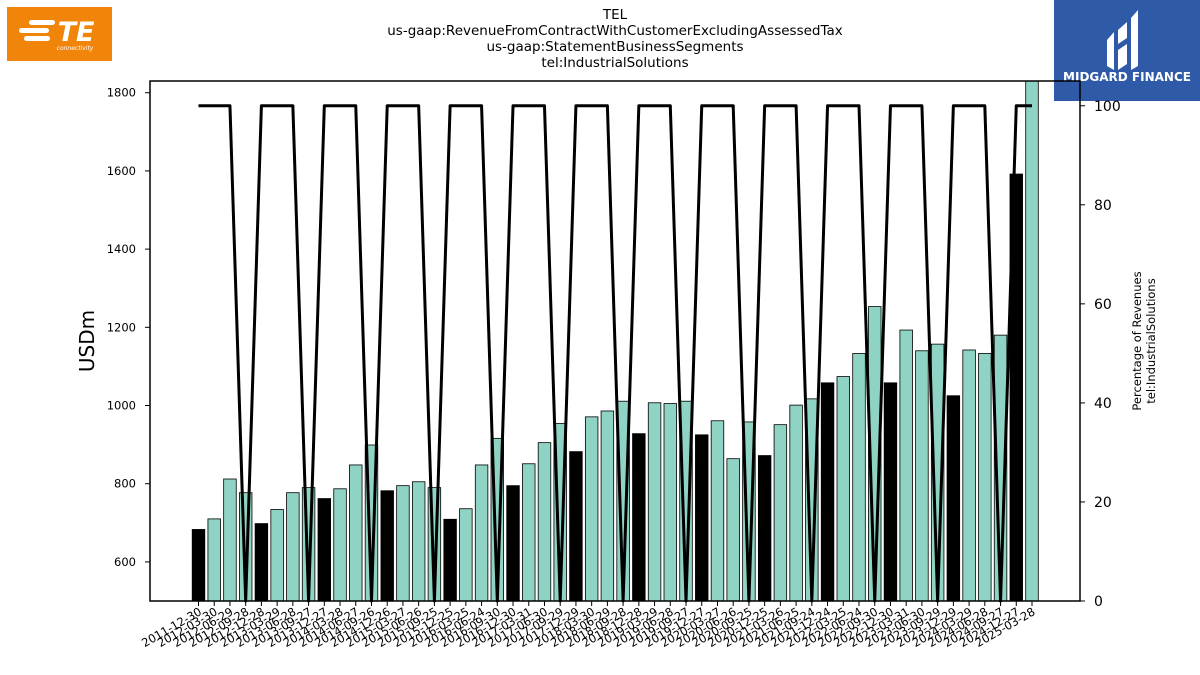 The image size is (1200, 675). Describe the element at coordinates (121, 93) in the screenshot. I see `y-tick-label-1800: 1800` at that location.